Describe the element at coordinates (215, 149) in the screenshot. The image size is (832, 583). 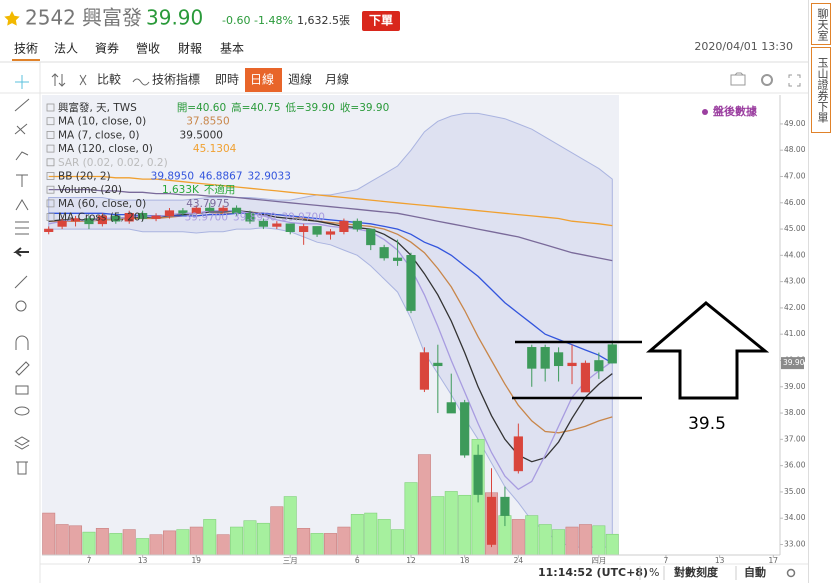
I see `legend-reading: 45.1304` at that location.